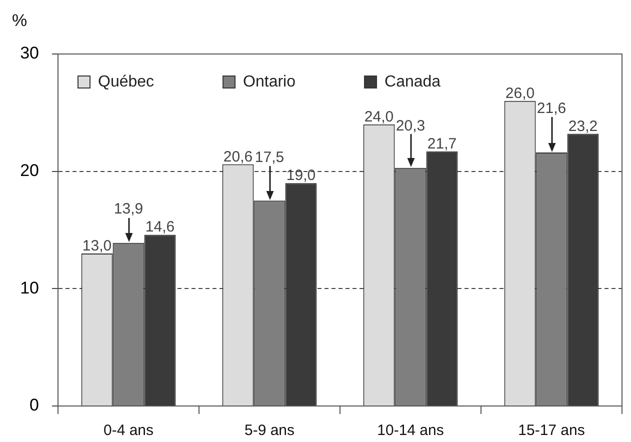 The height and width of the screenshot is (442, 631). I want to click on legend-label: Canada, so click(412, 81).